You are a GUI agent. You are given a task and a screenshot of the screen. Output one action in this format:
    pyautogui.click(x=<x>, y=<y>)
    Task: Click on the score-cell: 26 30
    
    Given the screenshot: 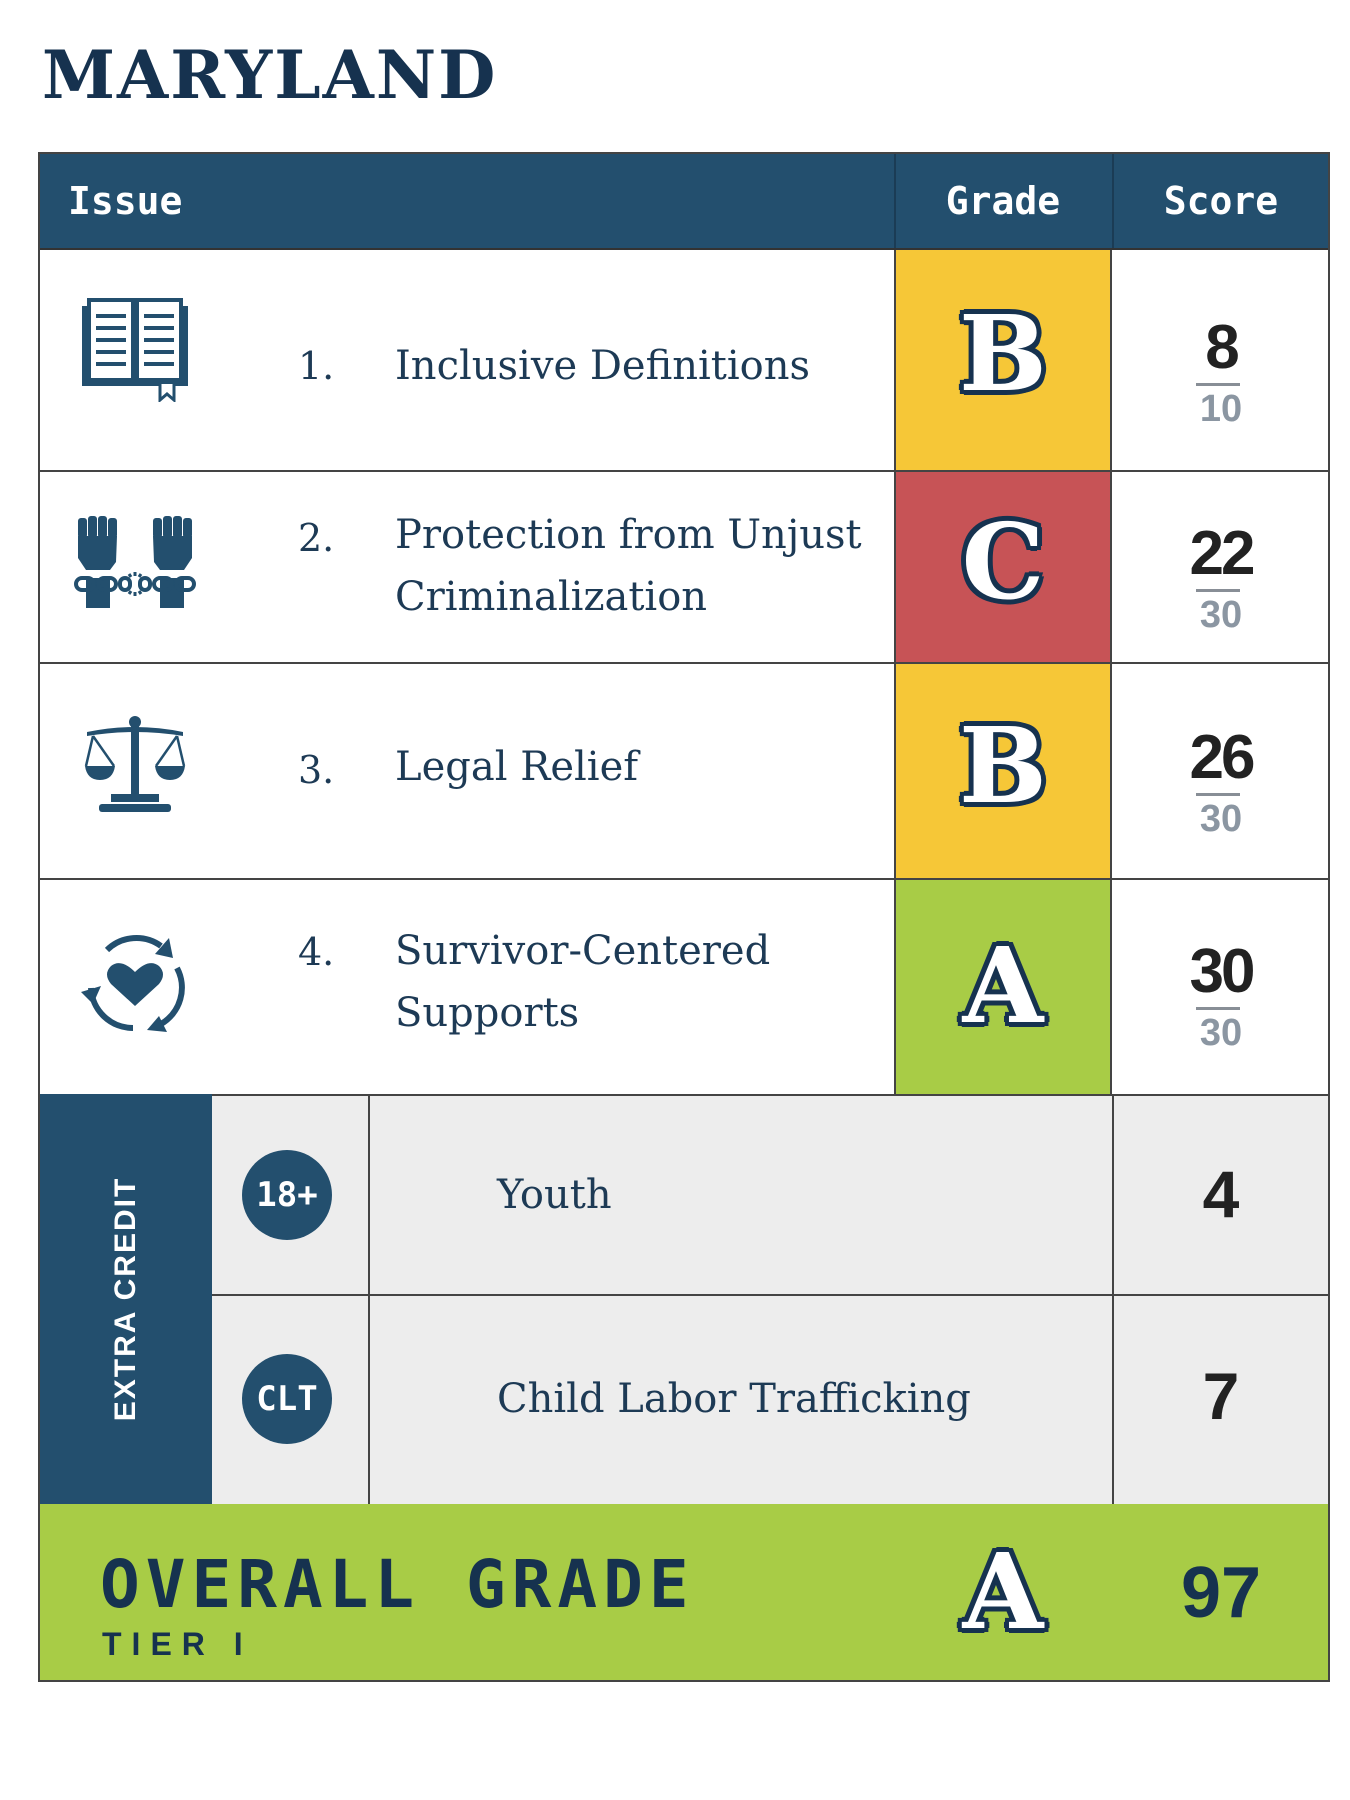 What is the action you would take?
    pyautogui.click(x=1220, y=771)
    